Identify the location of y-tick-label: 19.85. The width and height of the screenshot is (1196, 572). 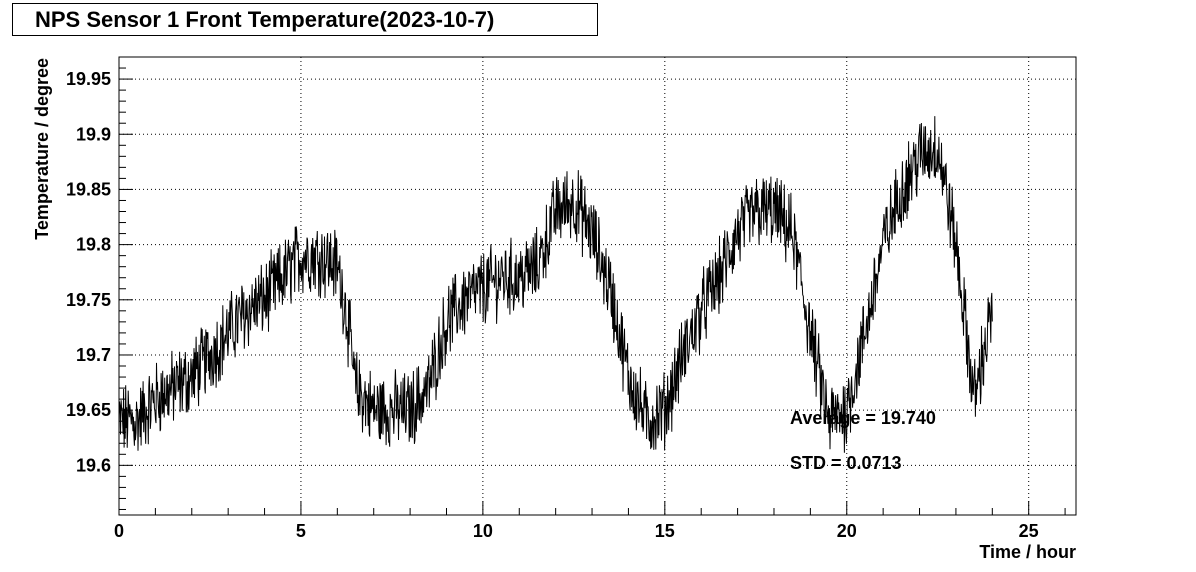
(88, 189).